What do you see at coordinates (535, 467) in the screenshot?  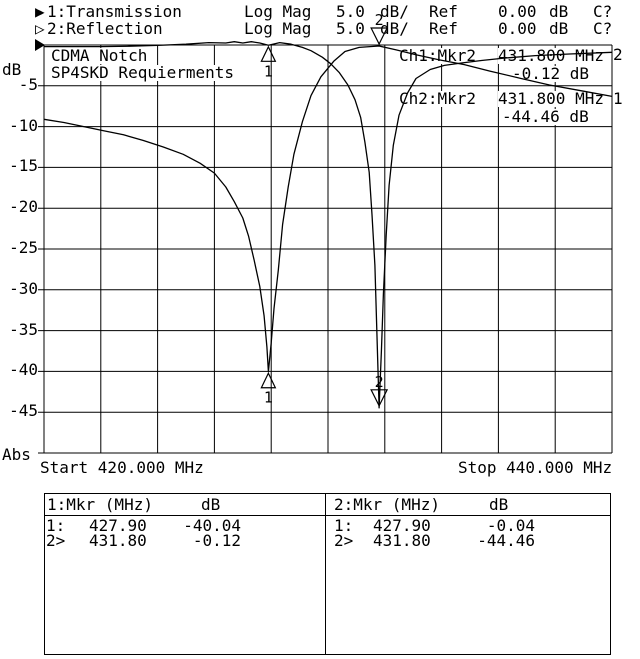 I see `x-axis-stop-label: Stop 440.000 MHz` at bounding box center [535, 467].